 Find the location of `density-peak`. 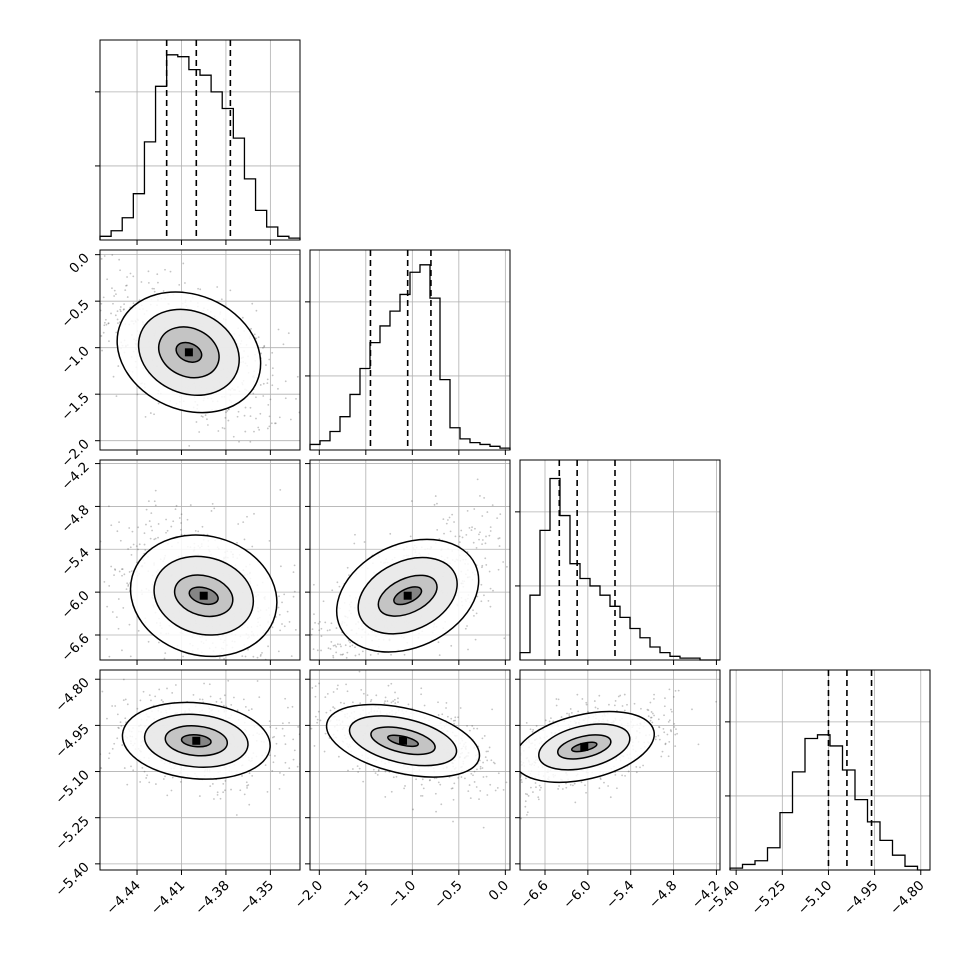

density-peak is located at coordinates (188, 352).